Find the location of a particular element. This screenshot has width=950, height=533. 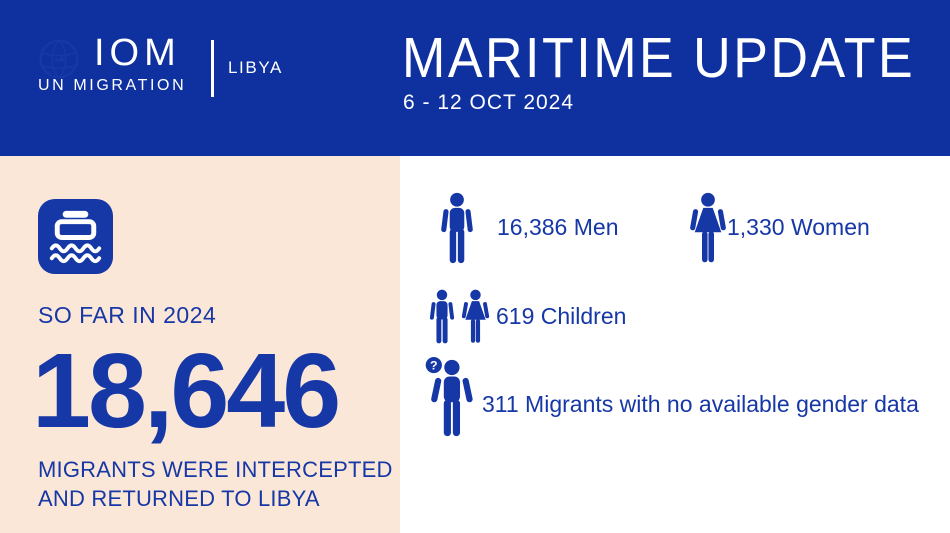

description-line-1: MIGRANTS WERE INTERCEPTED is located at coordinates (215, 469).